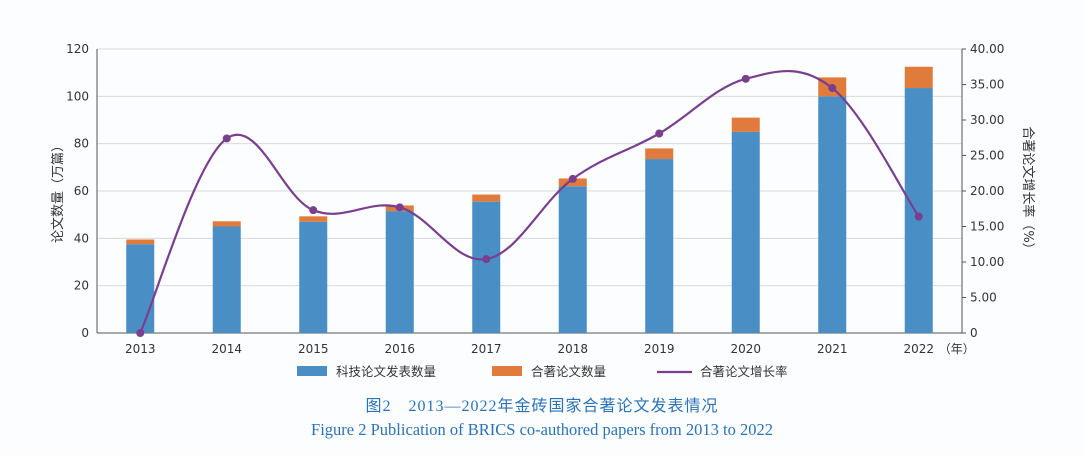 The width and height of the screenshot is (1084, 456). What do you see at coordinates (987, 85) in the screenshot?
I see `right-tick-label: 35.00` at bounding box center [987, 85].